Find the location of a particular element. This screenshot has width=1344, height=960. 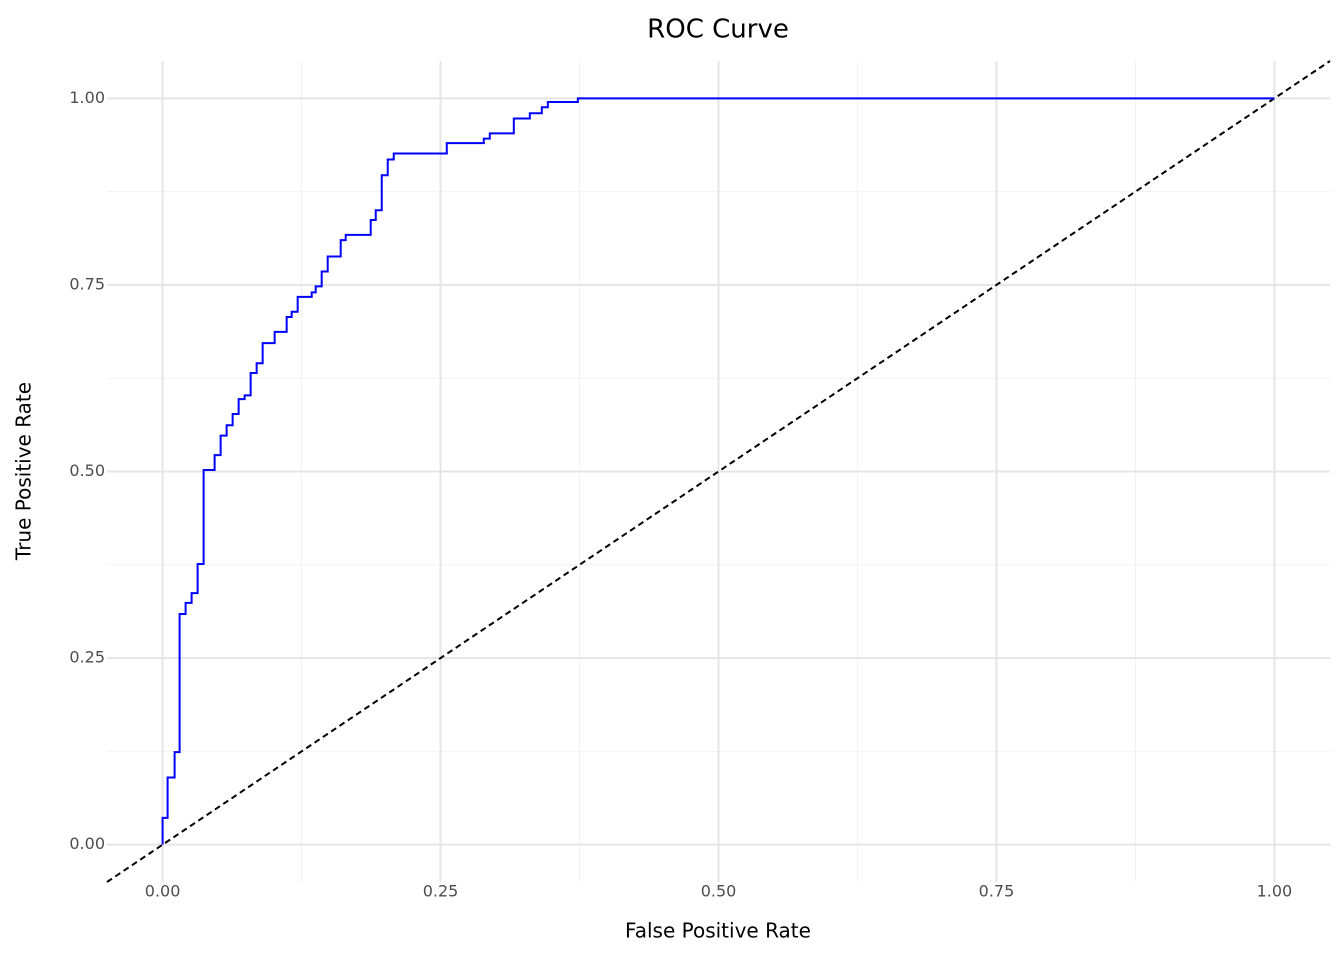

y-tick-label: 0.75 is located at coordinates (87, 283).